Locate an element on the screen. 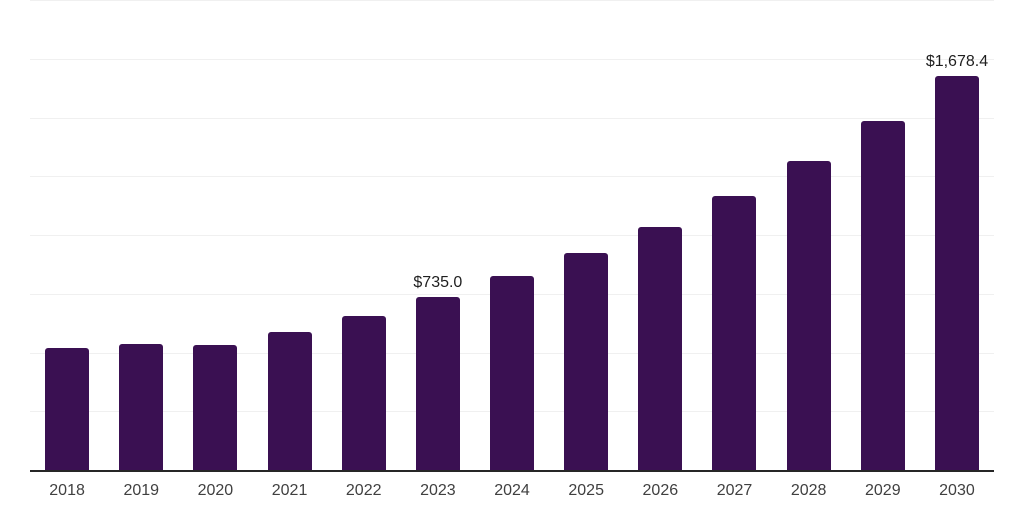  bar-2024 is located at coordinates (512, 373).